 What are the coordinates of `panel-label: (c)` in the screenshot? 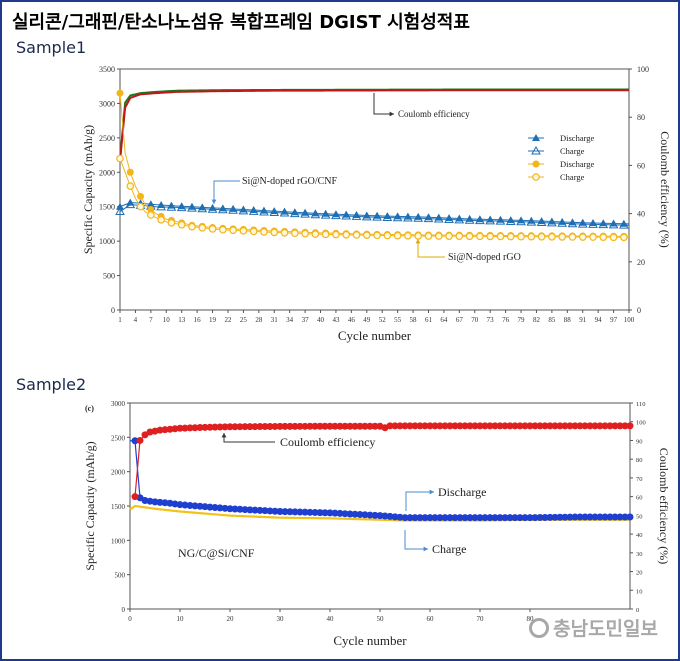 It's located at (89, 408).